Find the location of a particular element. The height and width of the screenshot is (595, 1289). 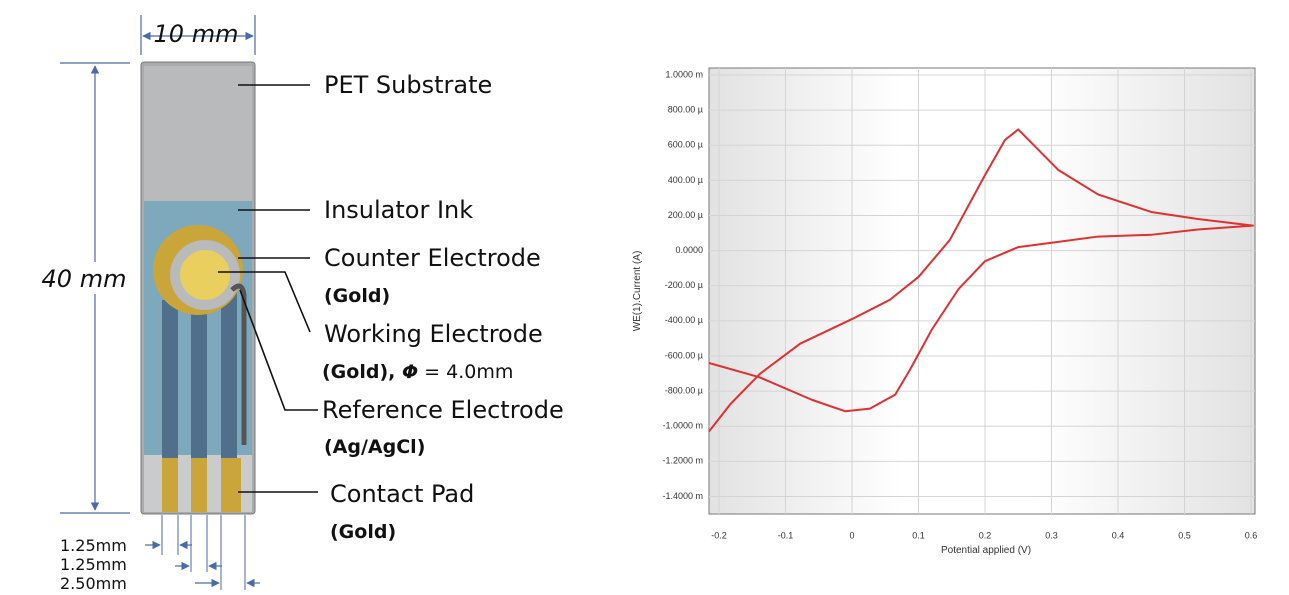

x-tick-label: 0.4 is located at coordinates (1118, 535).